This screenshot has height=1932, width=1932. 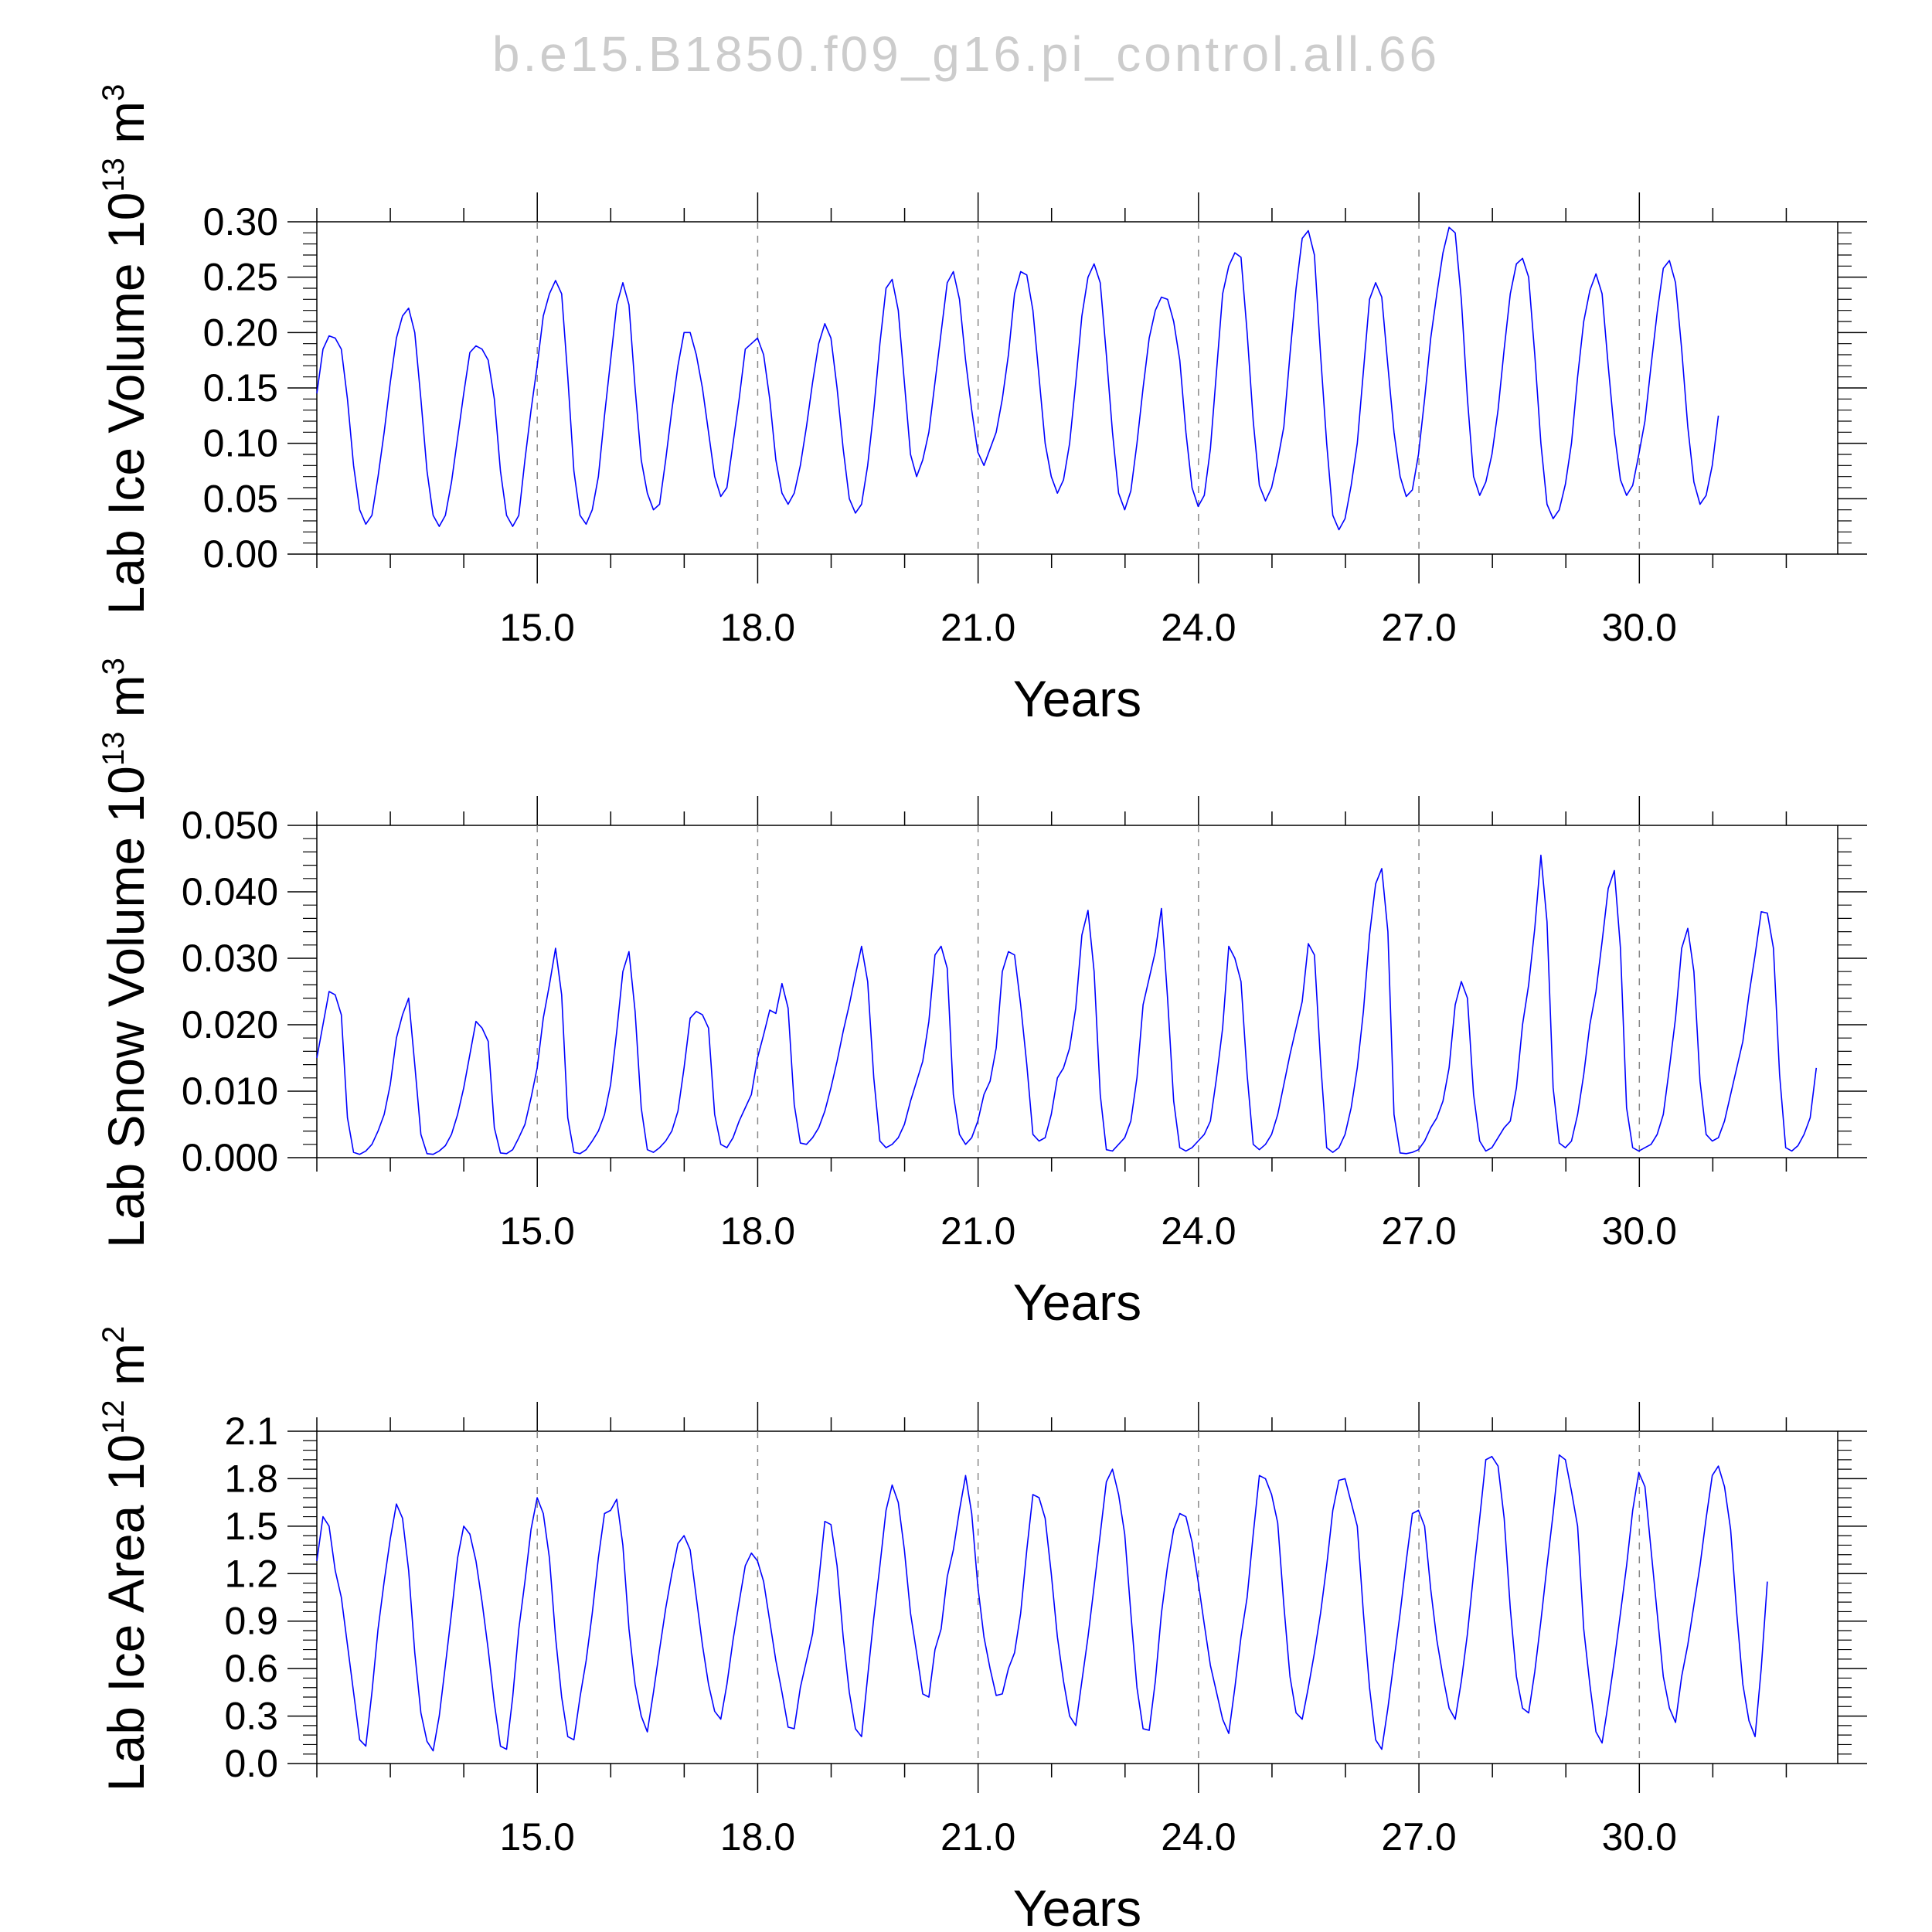 I want to click on y-tick-label: 0.010, so click(x=230, y=1092).